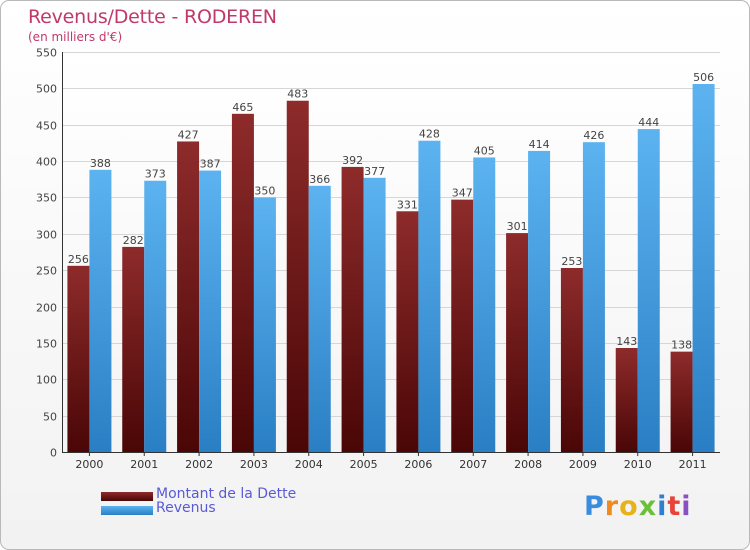  I want to click on data-label-revenue: 414, so click(539, 144).